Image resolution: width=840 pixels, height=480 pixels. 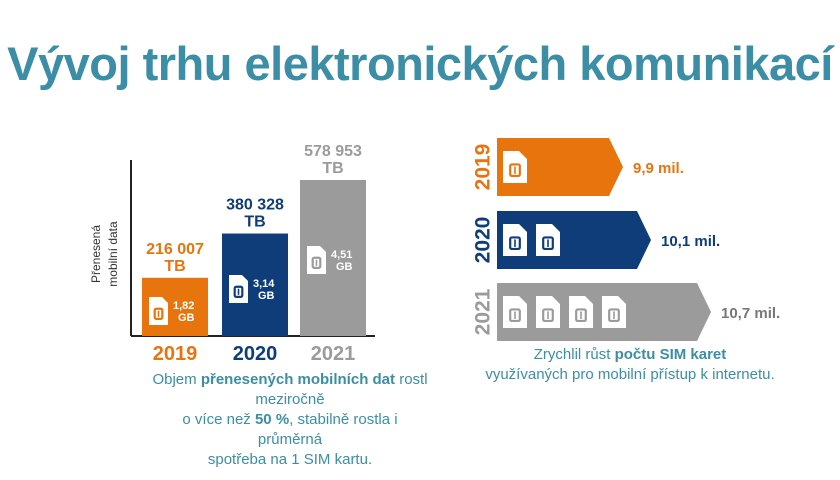 What do you see at coordinates (327, 429) in the screenshot?
I see `caption-text: , stabilně rostla i průměrná` at bounding box center [327, 429].